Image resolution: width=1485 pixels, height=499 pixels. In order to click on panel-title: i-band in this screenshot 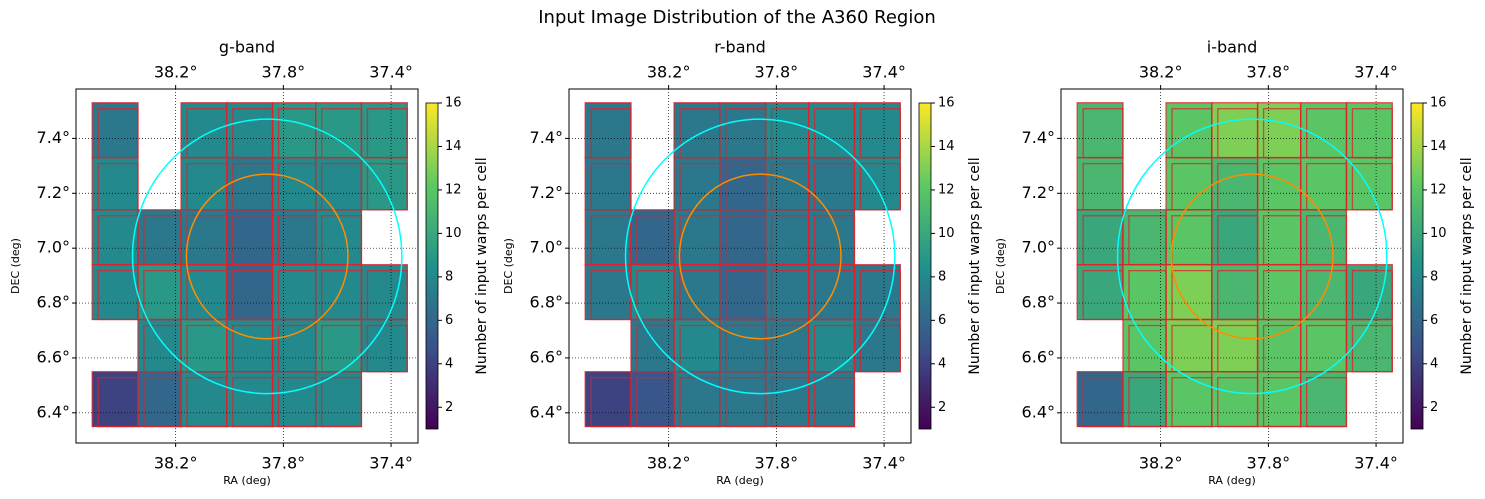, I will do `click(1232, 47)`.